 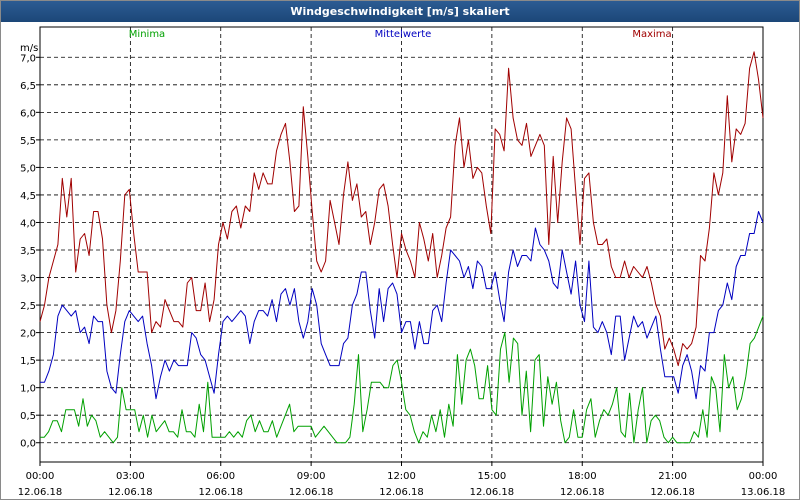 What do you see at coordinates (28, 389) in the screenshot?
I see `y-tick-label: 1,0` at bounding box center [28, 389].